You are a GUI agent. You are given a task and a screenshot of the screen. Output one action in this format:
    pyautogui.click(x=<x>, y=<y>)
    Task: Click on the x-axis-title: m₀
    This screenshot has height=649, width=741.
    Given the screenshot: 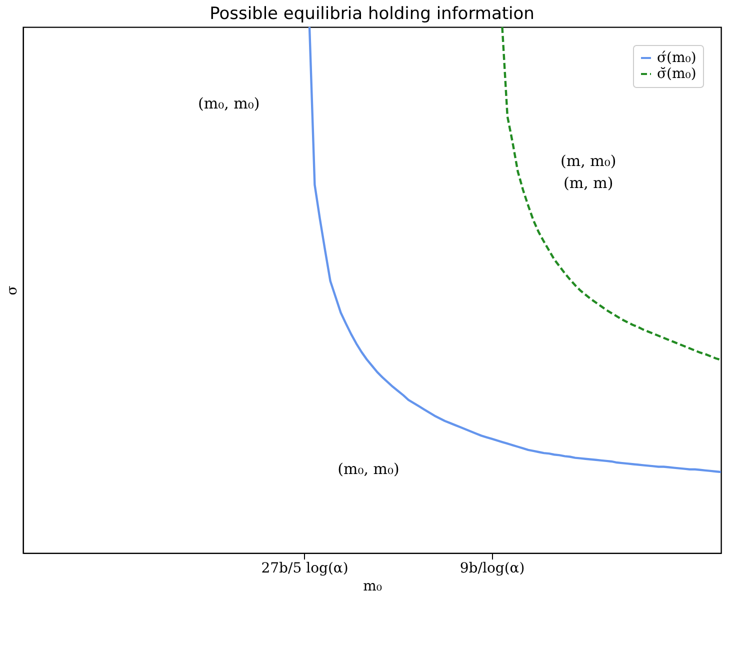 What is the action you would take?
    pyautogui.click(x=372, y=586)
    